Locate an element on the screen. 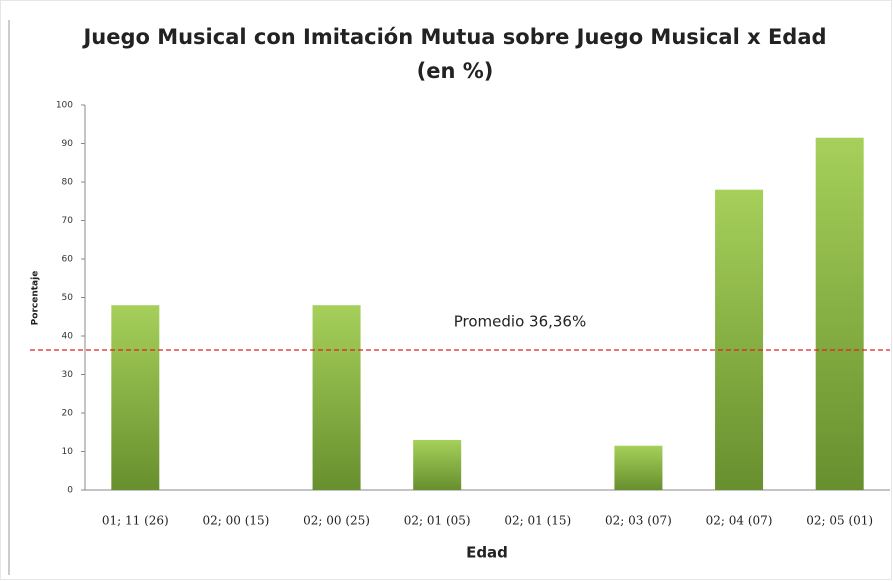 This screenshot has height=581, width=893. y-tick-label: 90 is located at coordinates (68, 144).